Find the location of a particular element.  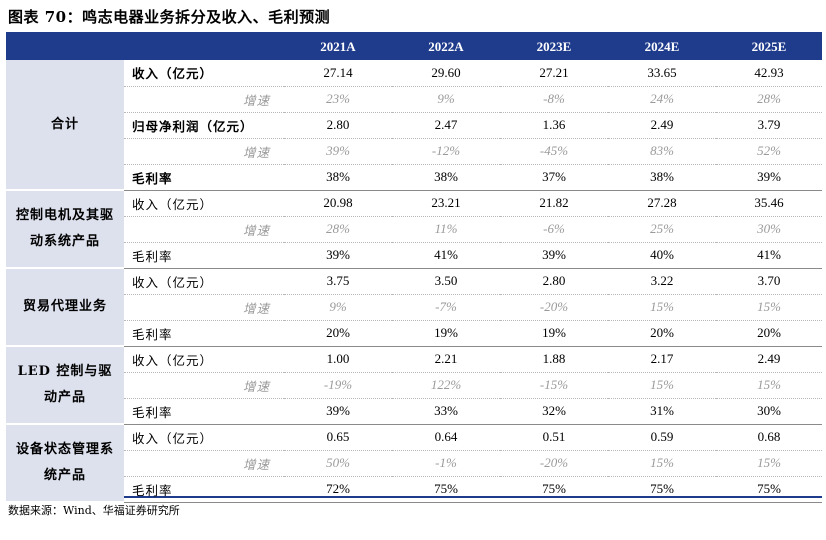

value-cell: 0.65 is located at coordinates (338, 437).